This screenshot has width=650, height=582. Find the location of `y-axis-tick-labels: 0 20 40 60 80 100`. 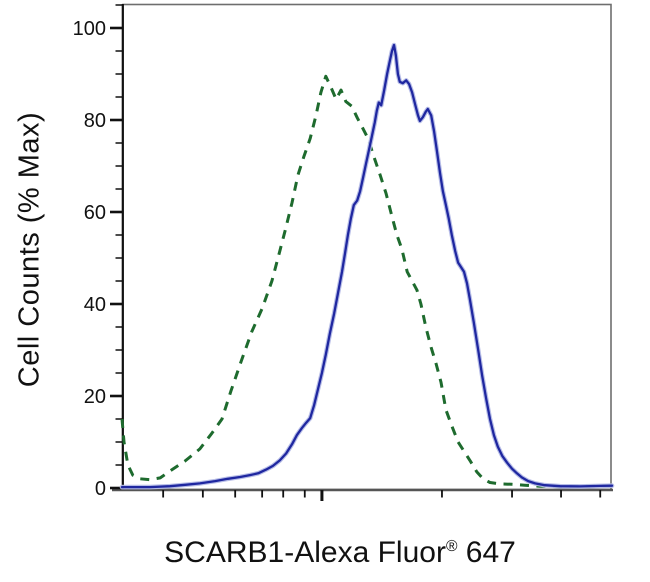

y-axis-tick-labels: 0 20 40 60 80 100 is located at coordinates (89, 259).